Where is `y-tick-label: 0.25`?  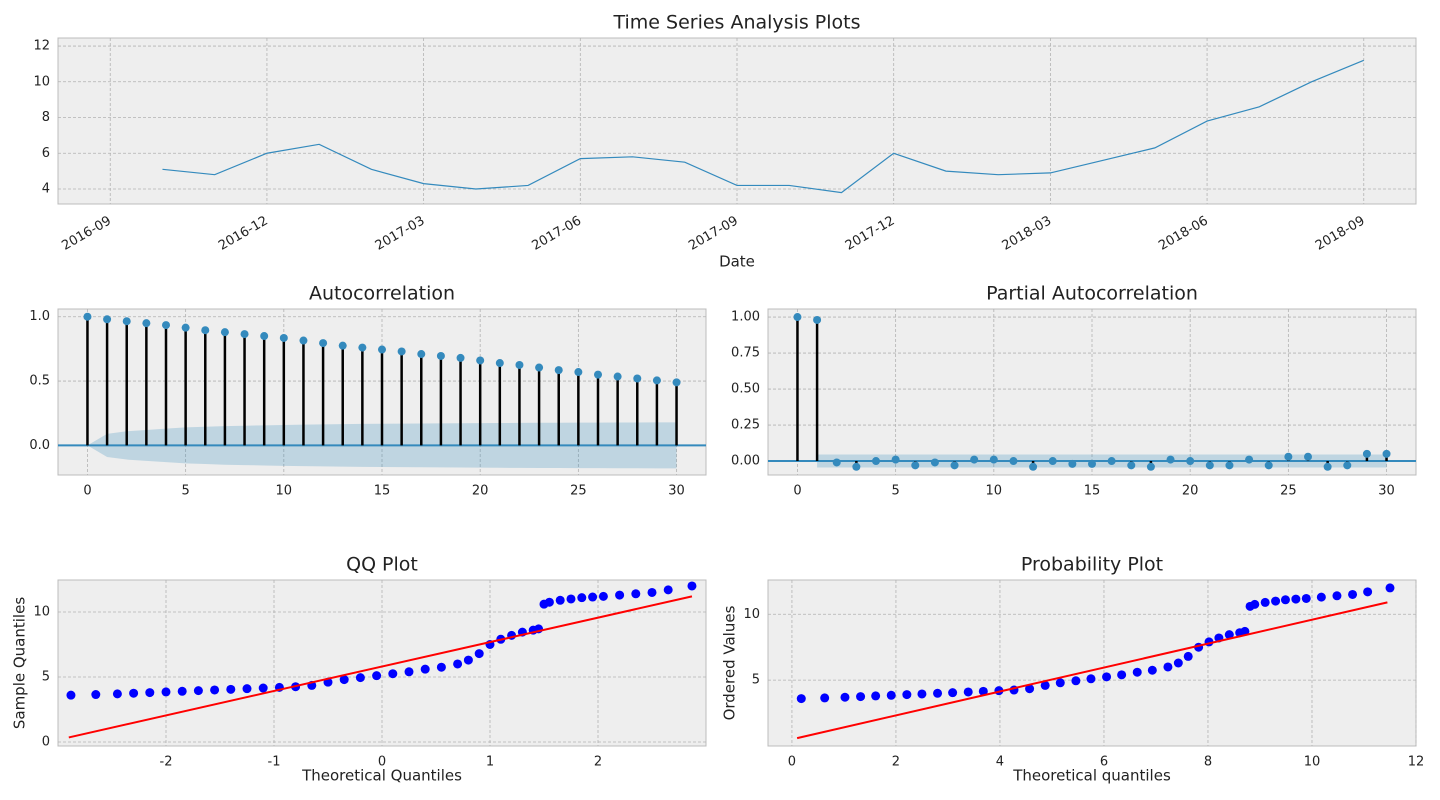
y-tick-label: 0.25 is located at coordinates (745, 425).